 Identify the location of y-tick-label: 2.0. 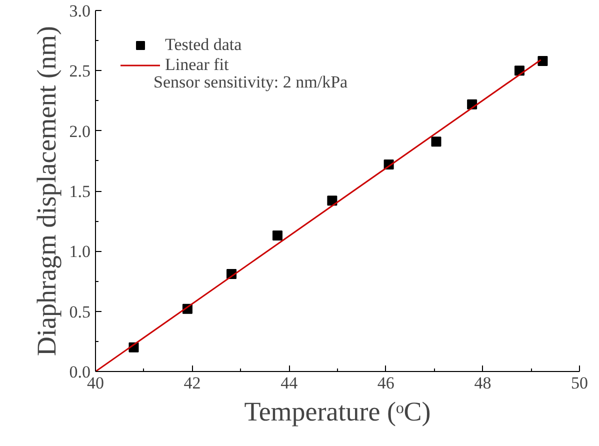
(79, 131).